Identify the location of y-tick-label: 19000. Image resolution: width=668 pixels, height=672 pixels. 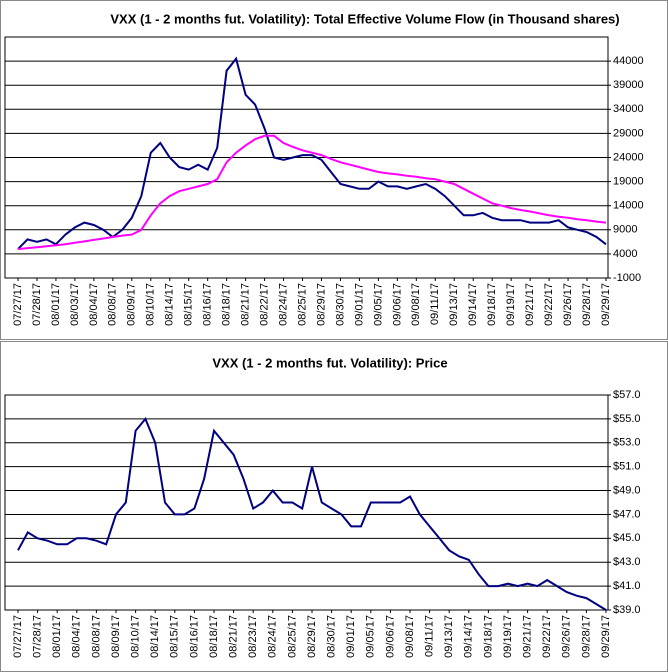
(628, 182).